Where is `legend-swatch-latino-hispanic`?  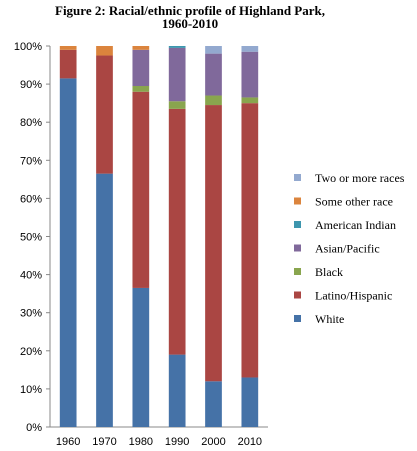 legend-swatch-latino-hispanic is located at coordinates (297, 295).